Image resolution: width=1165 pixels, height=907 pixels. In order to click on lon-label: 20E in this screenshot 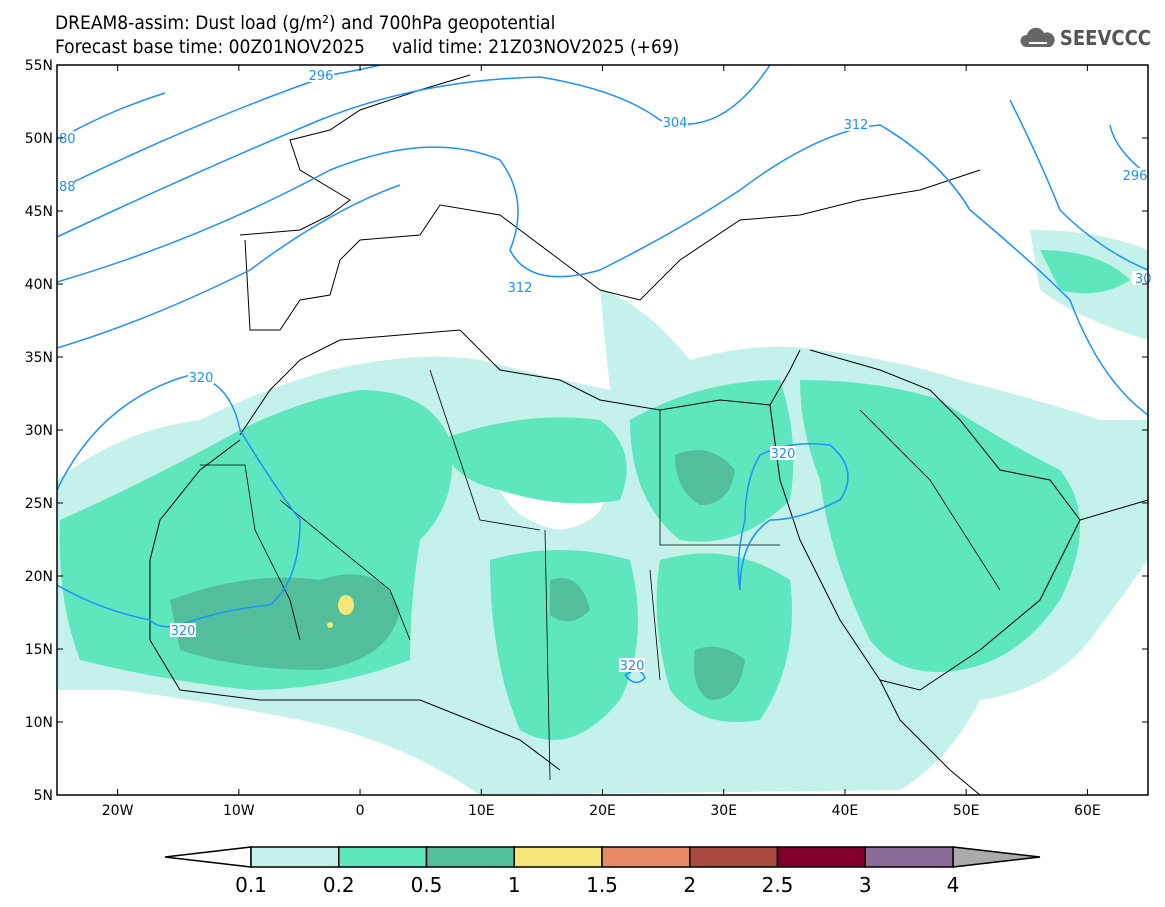, I will do `click(602, 811)`.